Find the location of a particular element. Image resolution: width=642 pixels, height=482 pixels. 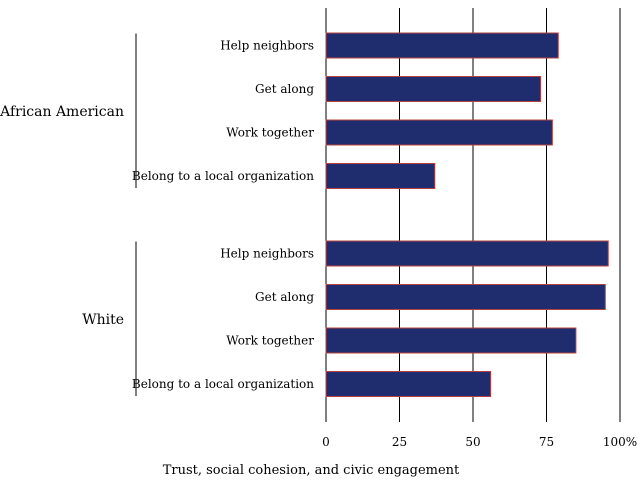

x-tick-label: 50 is located at coordinates (472, 442).